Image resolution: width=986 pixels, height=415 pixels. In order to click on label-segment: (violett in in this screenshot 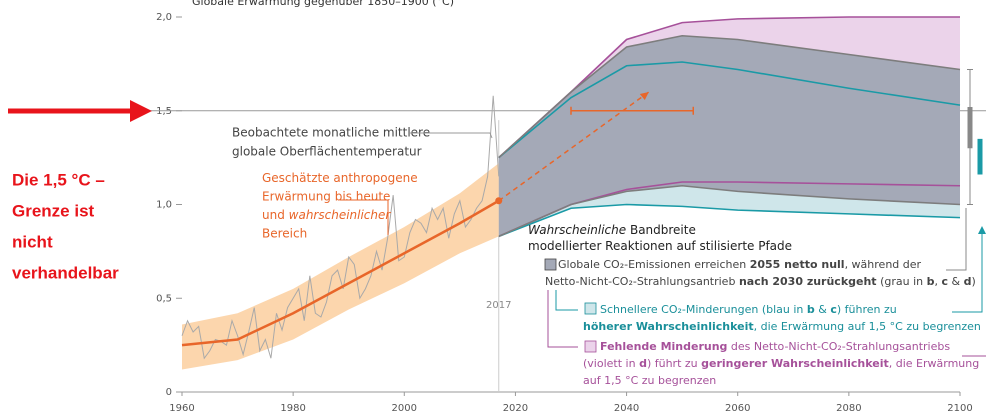, I will do `click(611, 363)`.